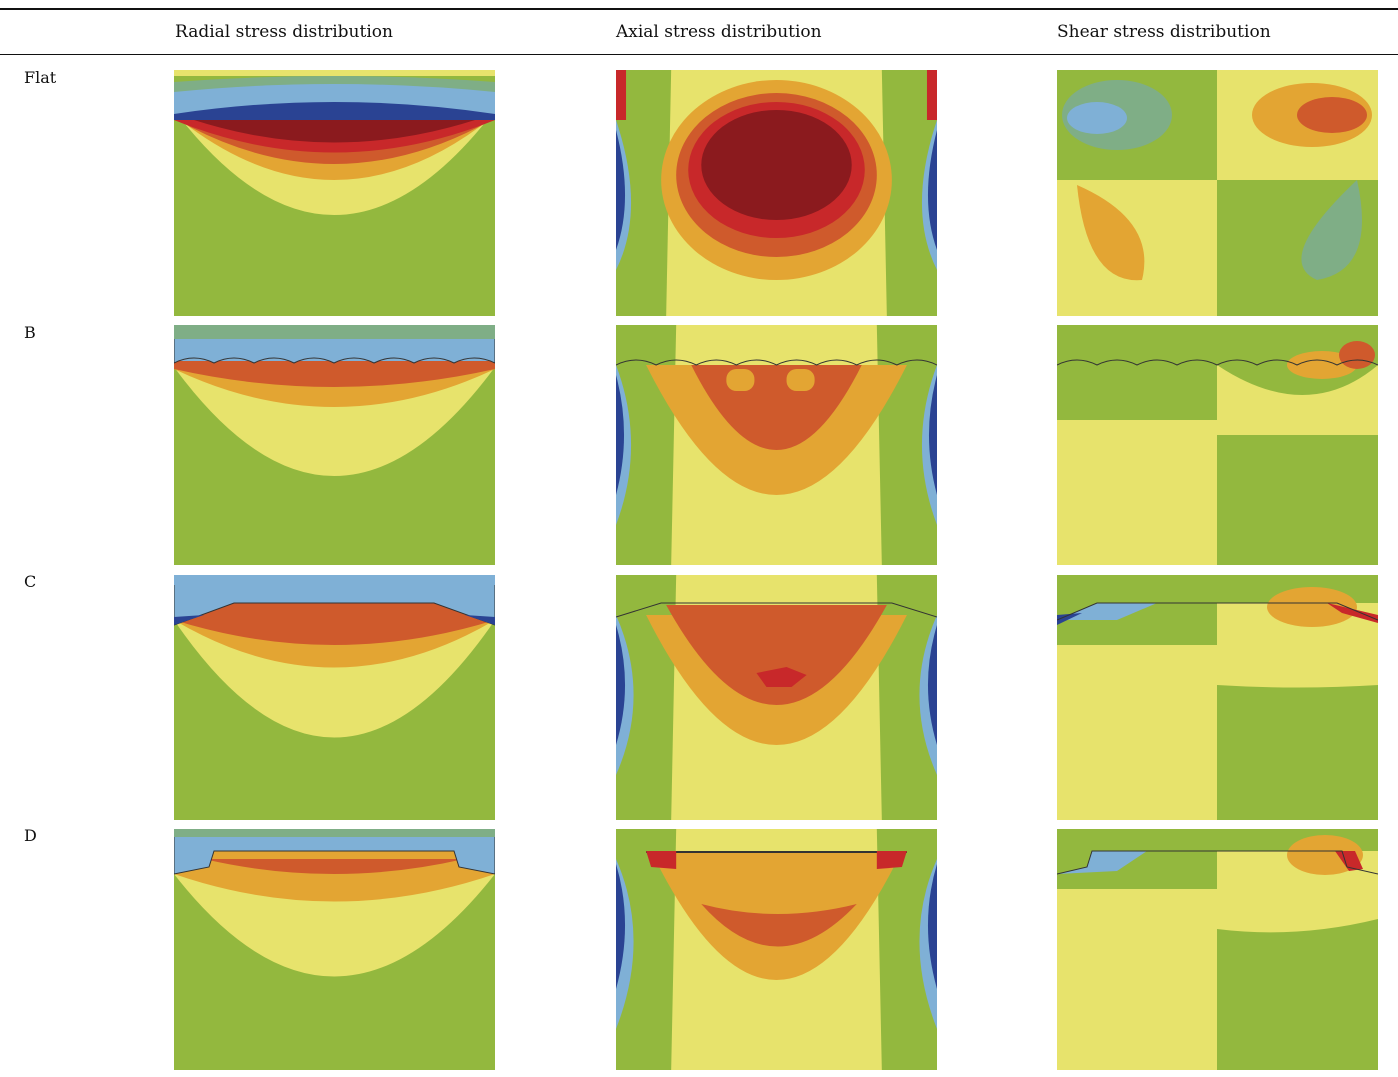  I want to click on contour-flat-shear, so click(1217, 193).